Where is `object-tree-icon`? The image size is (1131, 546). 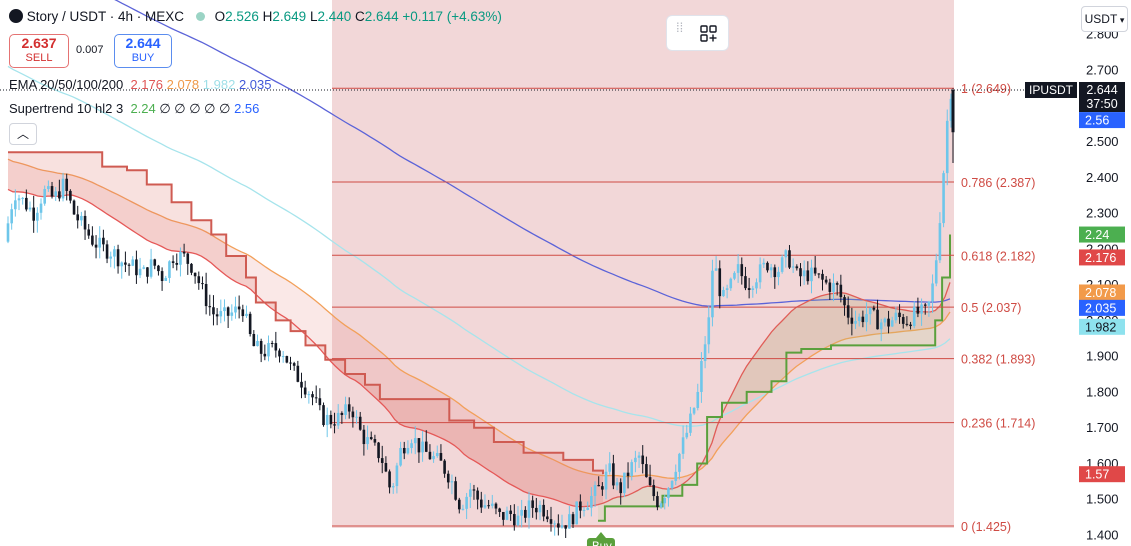 object-tree-icon is located at coordinates (708, 33).